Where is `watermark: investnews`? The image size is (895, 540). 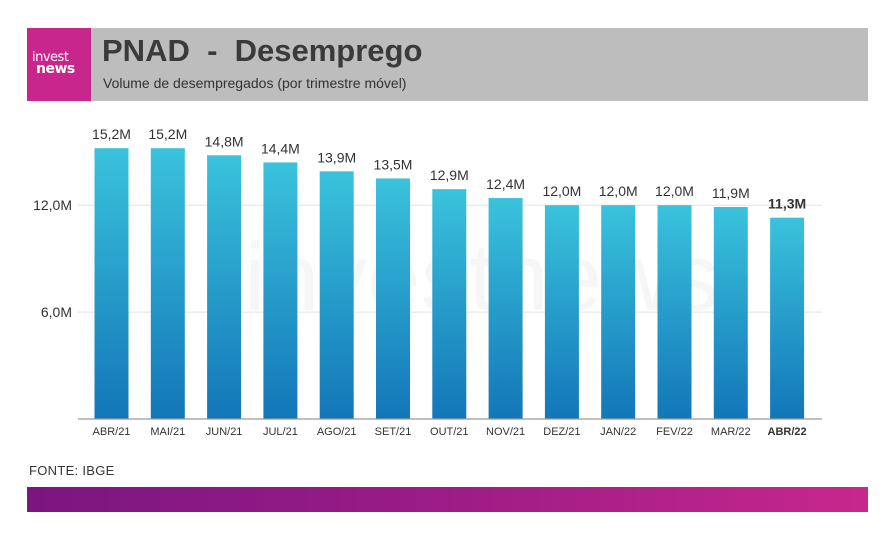 watermark: investnews is located at coordinates (482, 277).